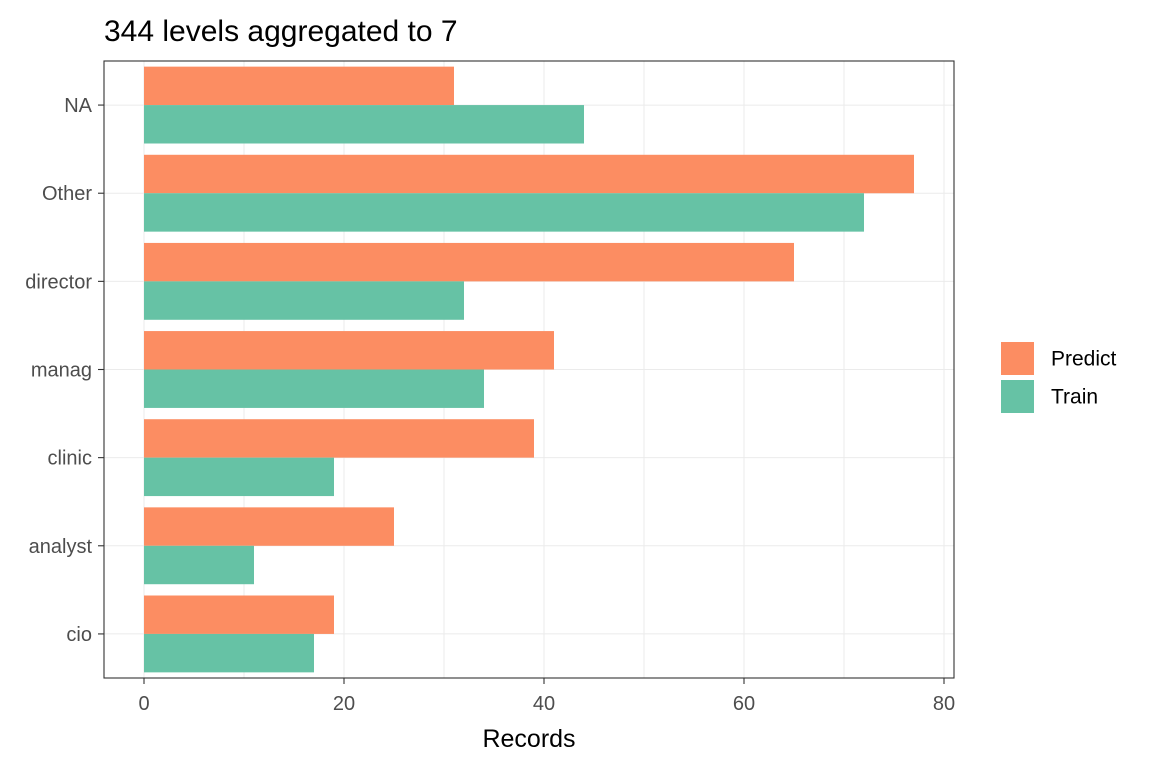 The image size is (1152, 768). Describe the element at coordinates (349, 350) in the screenshot. I see `bar-predict-manag` at that location.